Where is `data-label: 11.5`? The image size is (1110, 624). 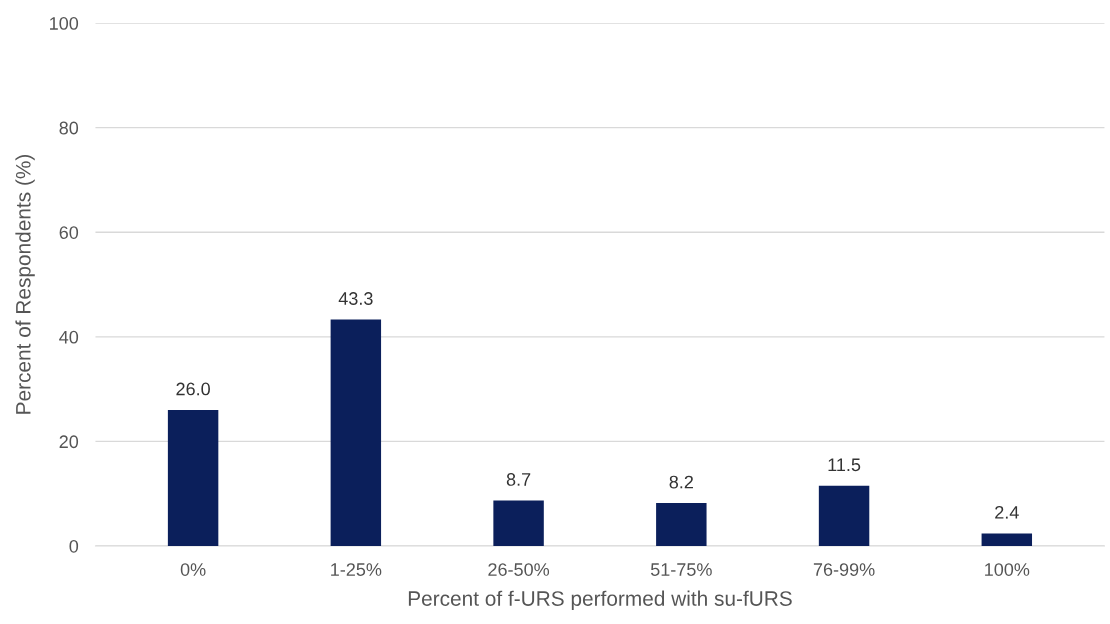 data-label: 11.5 is located at coordinates (844, 465).